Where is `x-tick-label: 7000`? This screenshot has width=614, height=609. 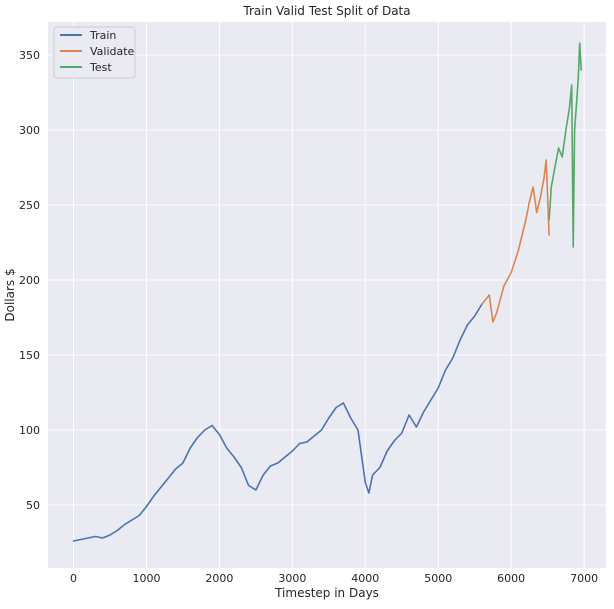
x-tick-label: 7000 is located at coordinates (584, 578).